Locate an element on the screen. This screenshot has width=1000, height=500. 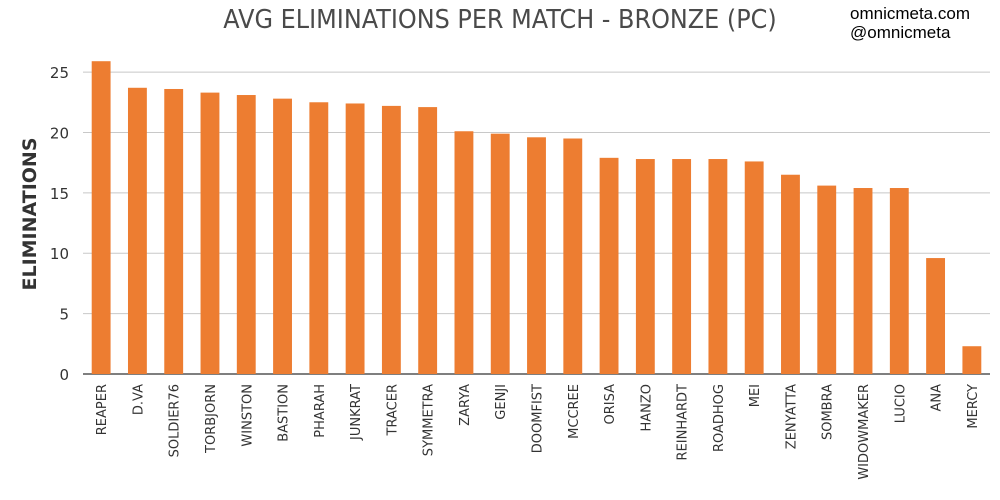
x-tick-label: GENJI is located at coordinates (501, 402).